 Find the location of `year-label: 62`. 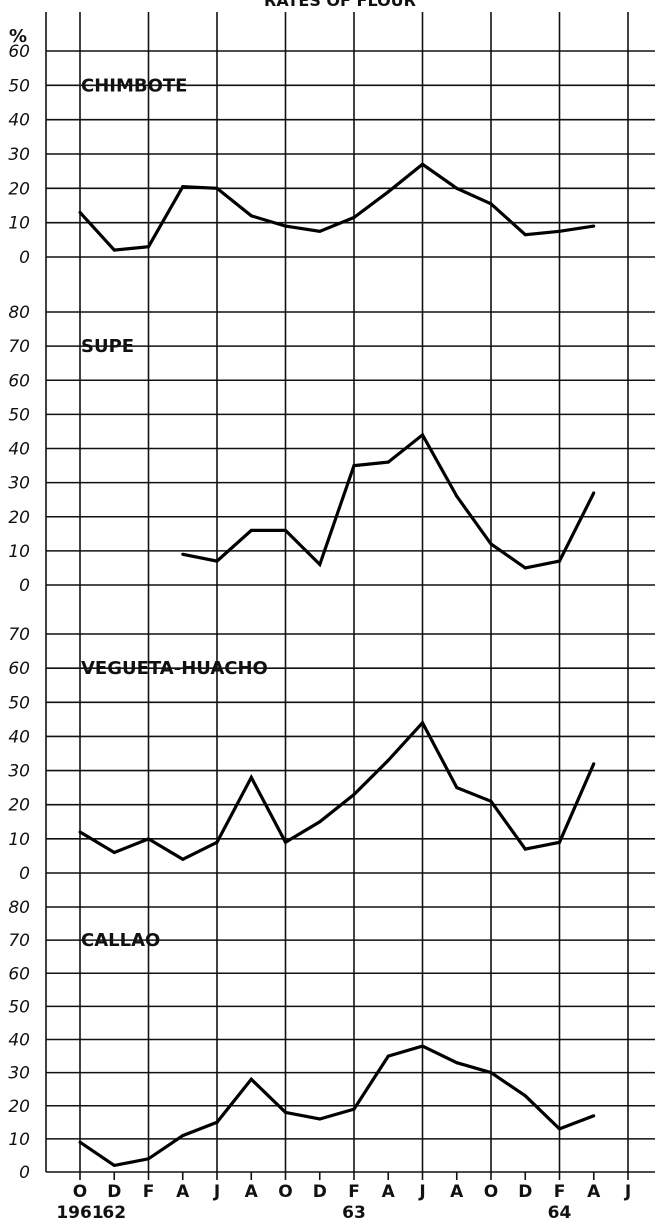

year-label: 62 is located at coordinates (114, 1213).